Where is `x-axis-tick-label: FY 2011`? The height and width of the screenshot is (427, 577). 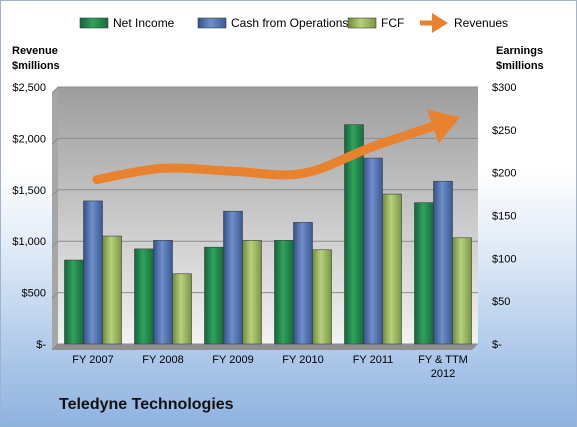
x-axis-tick-label: FY 2011 is located at coordinates (373, 360).